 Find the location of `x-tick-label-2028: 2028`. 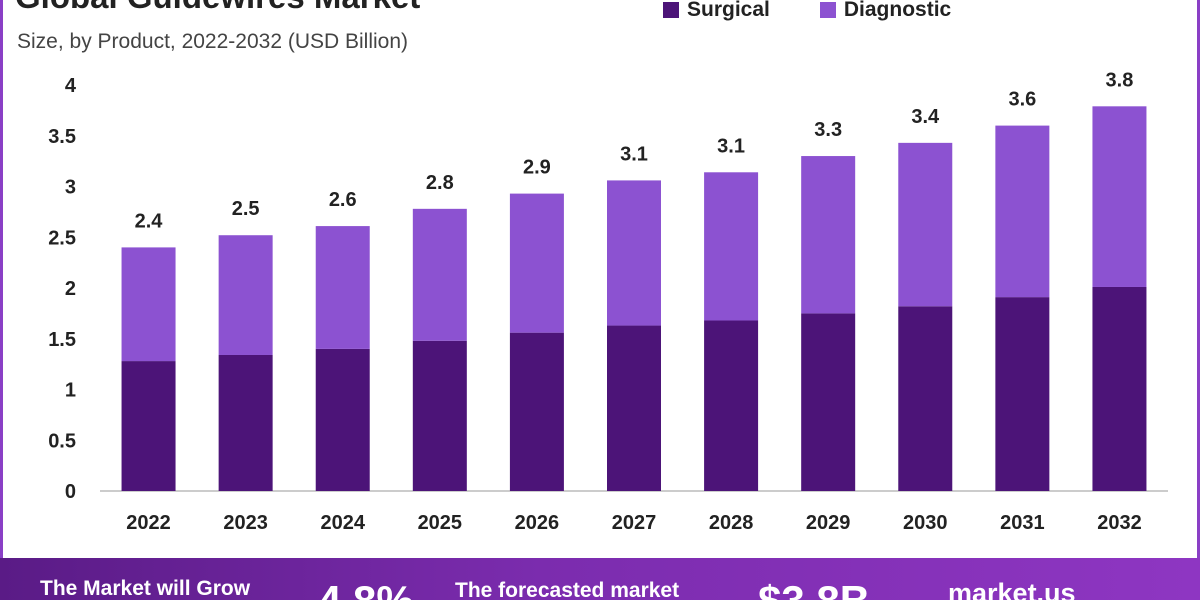

x-tick-label-2028: 2028 is located at coordinates (731, 523).